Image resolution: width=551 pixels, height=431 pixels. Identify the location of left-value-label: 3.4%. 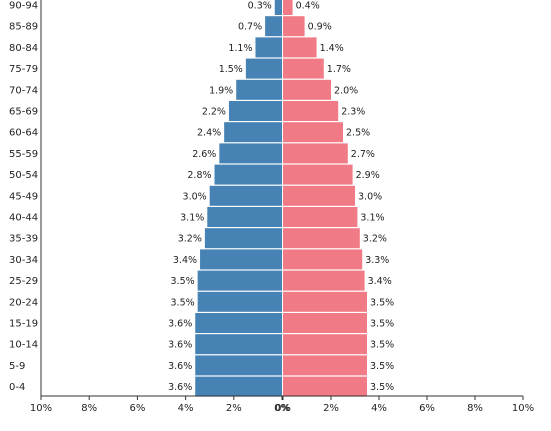
(185, 260).